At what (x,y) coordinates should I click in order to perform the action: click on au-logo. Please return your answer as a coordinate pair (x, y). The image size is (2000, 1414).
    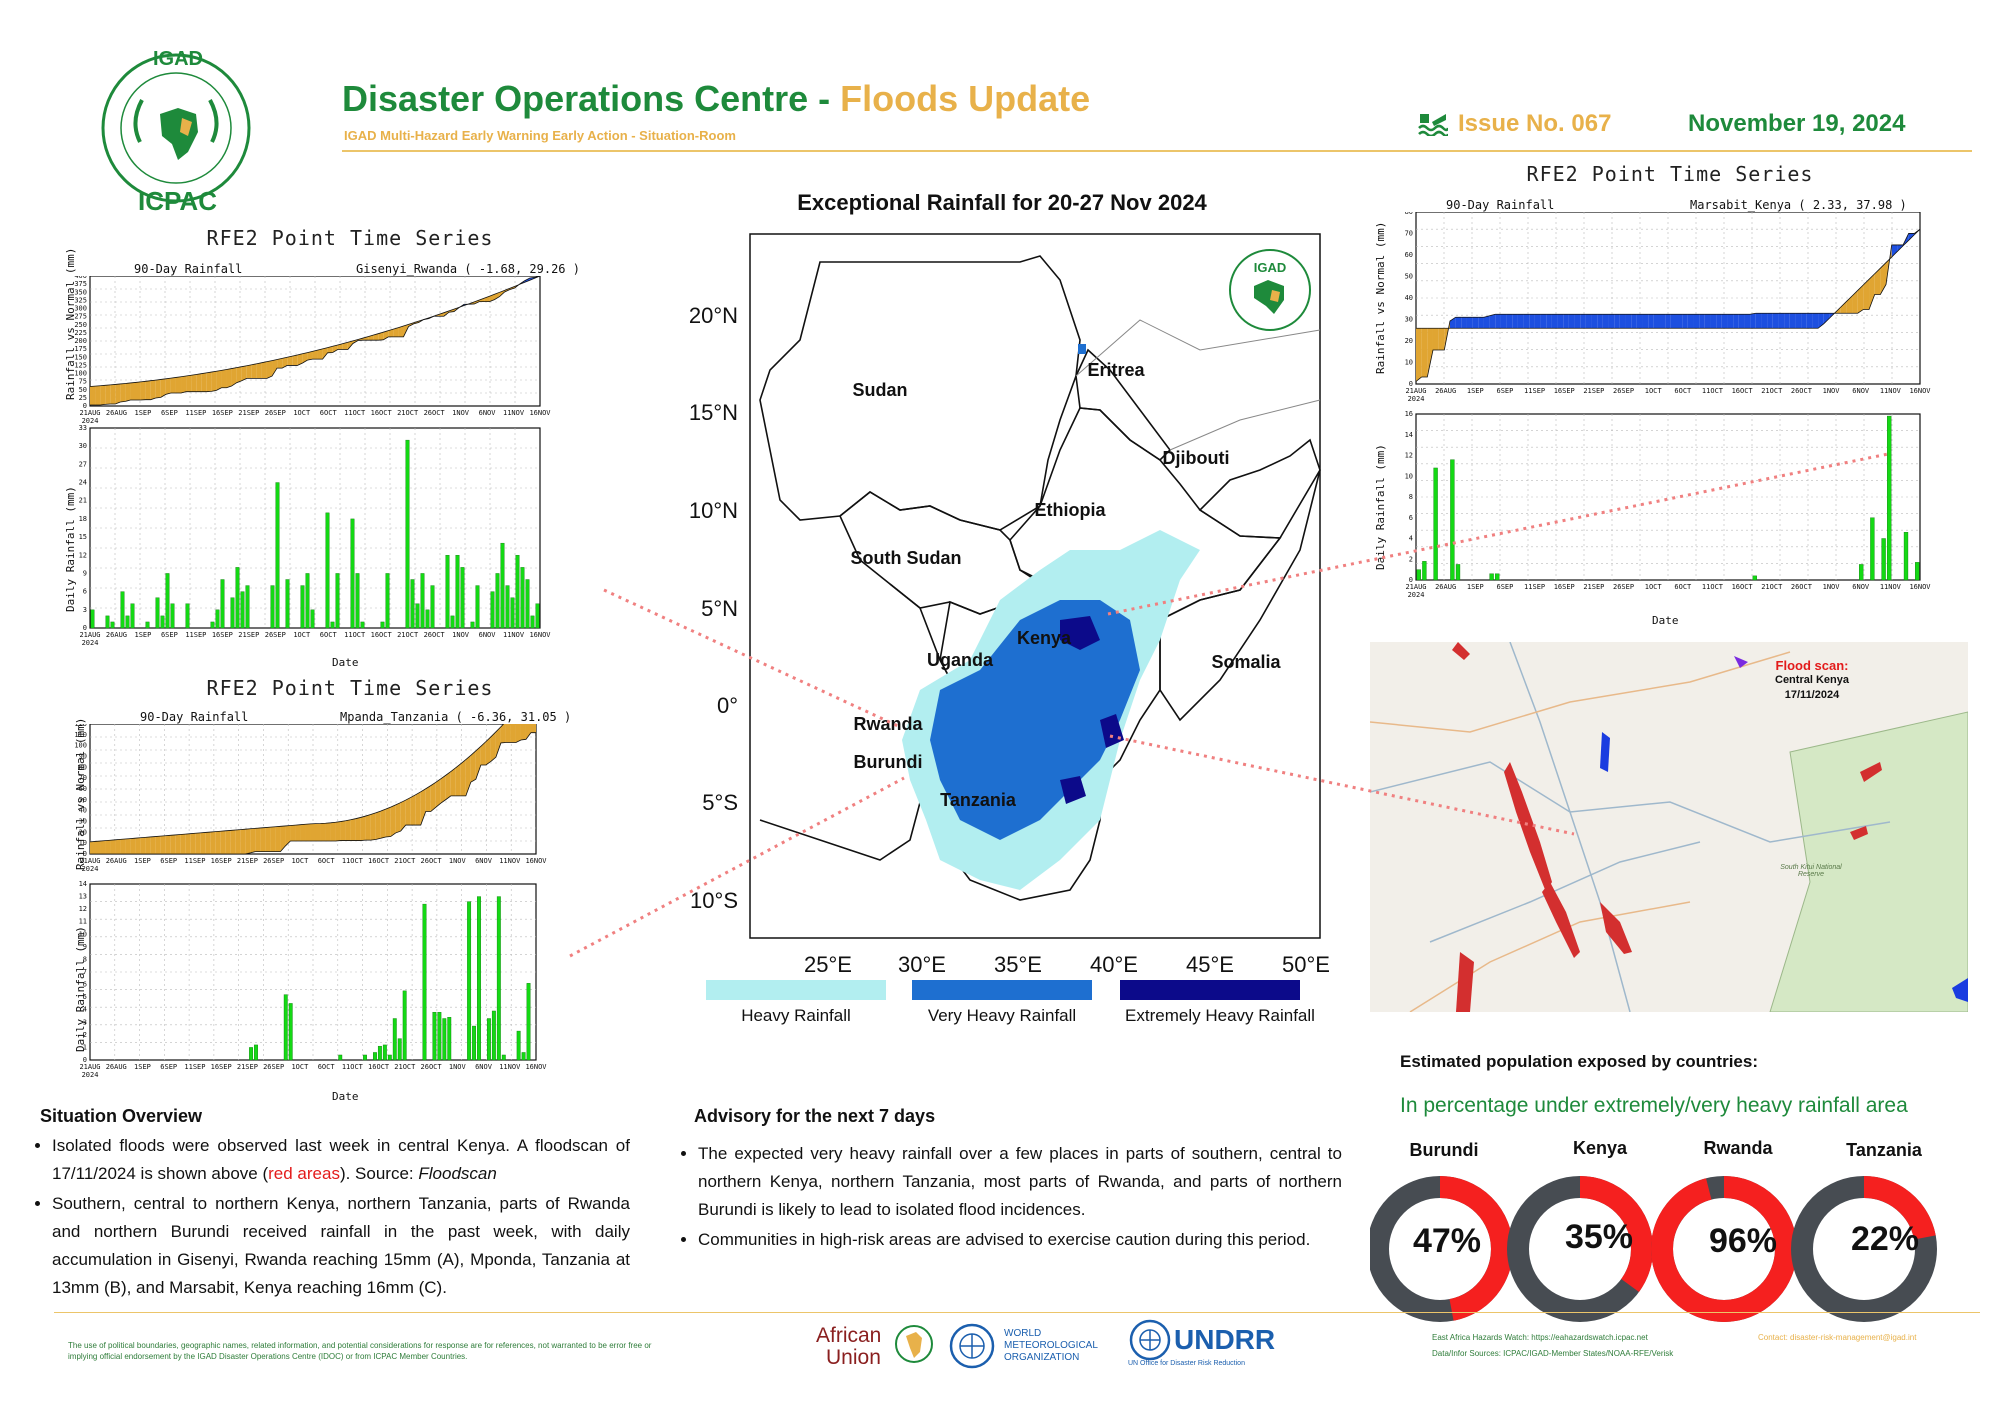
    Looking at the image, I should click on (876, 1345).